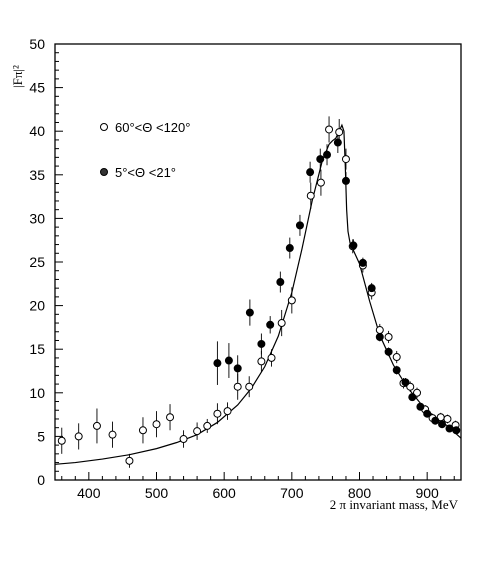  Describe the element at coordinates (37, 349) in the screenshot. I see `y-tick-label: 15` at that location.